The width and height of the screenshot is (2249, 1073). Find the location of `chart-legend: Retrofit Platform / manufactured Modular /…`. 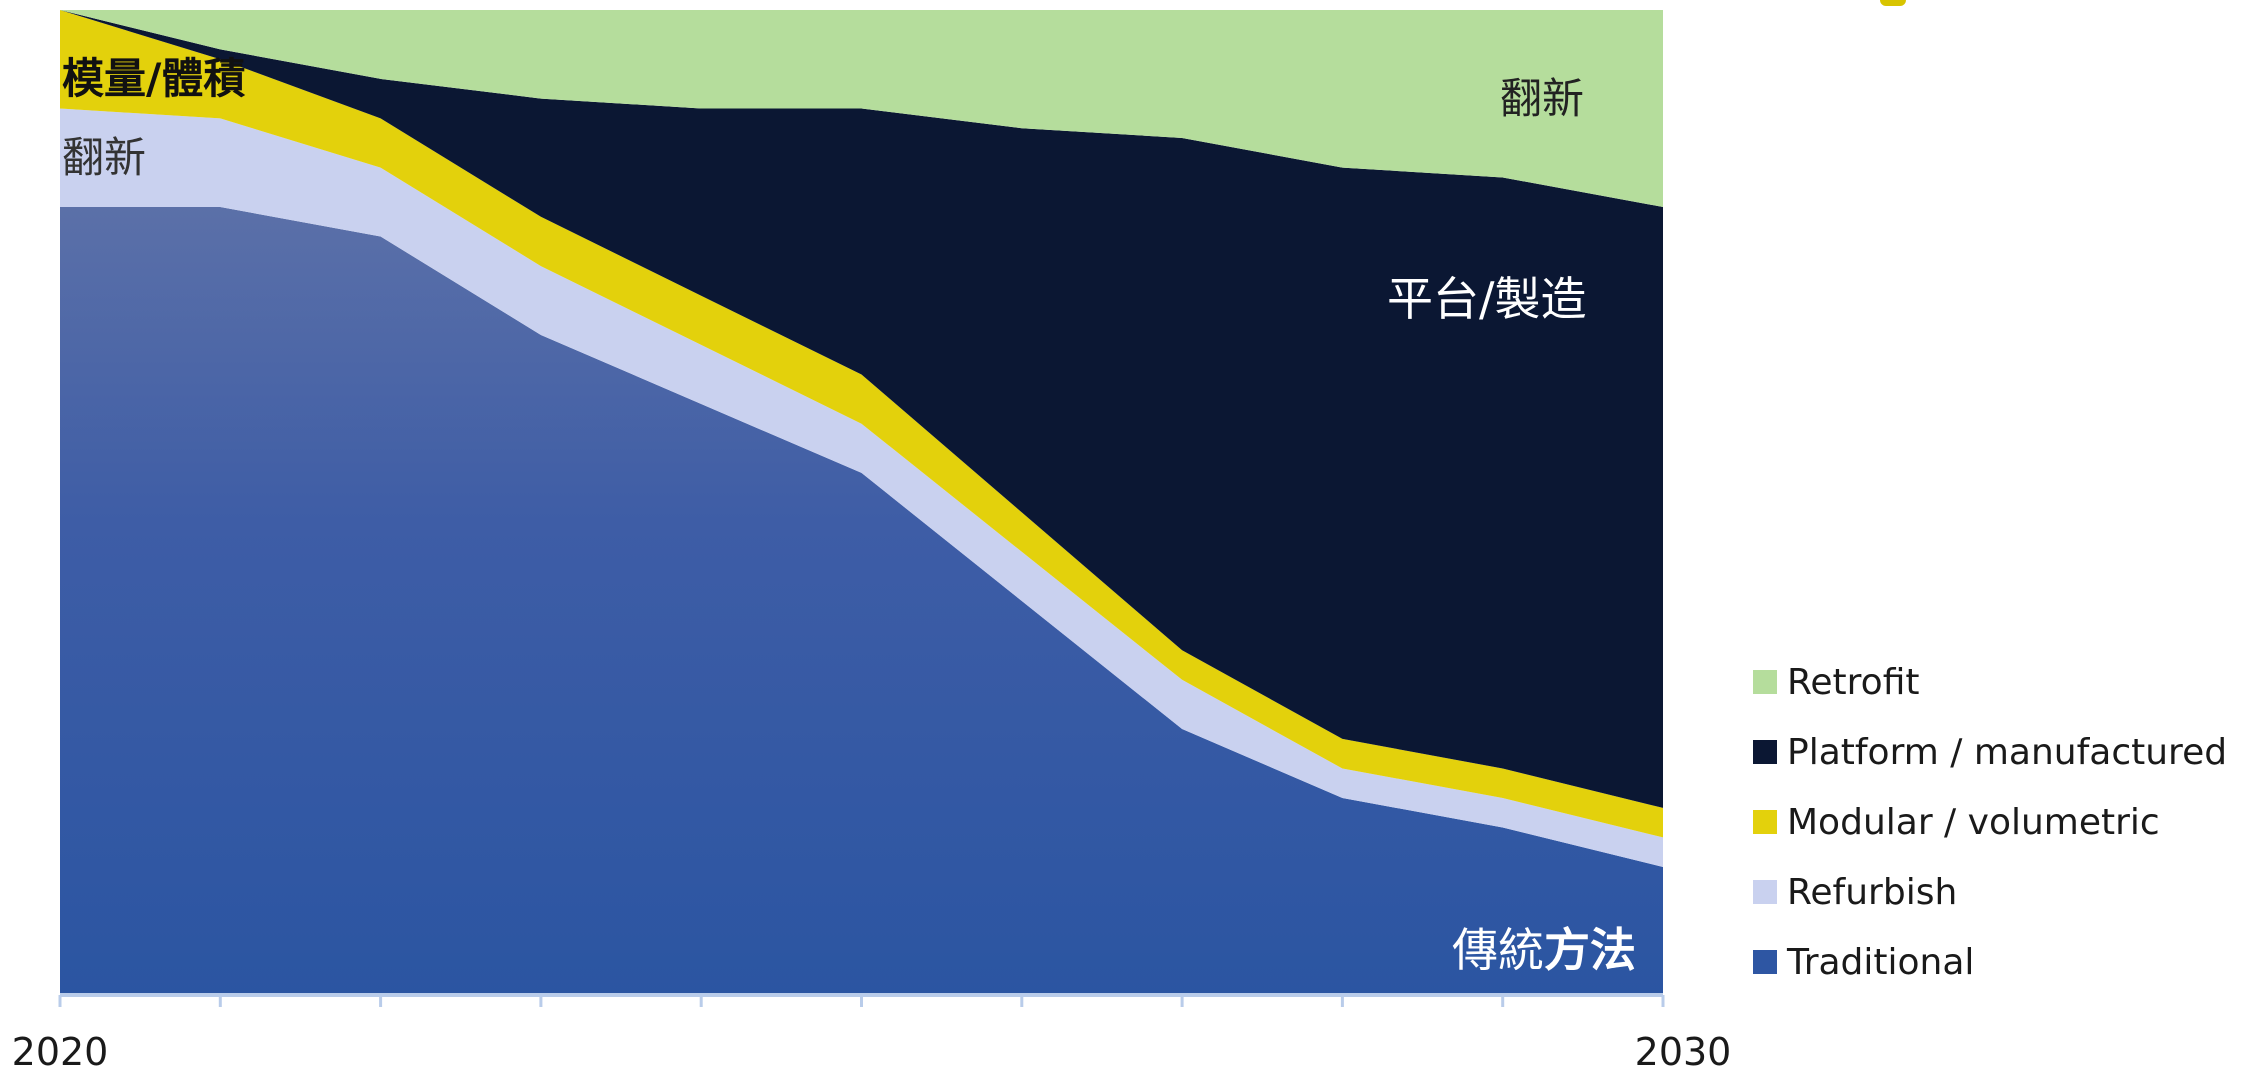

chart-legend: Retrofit Platform / manufactured Modular /… is located at coordinates (1990, 822).